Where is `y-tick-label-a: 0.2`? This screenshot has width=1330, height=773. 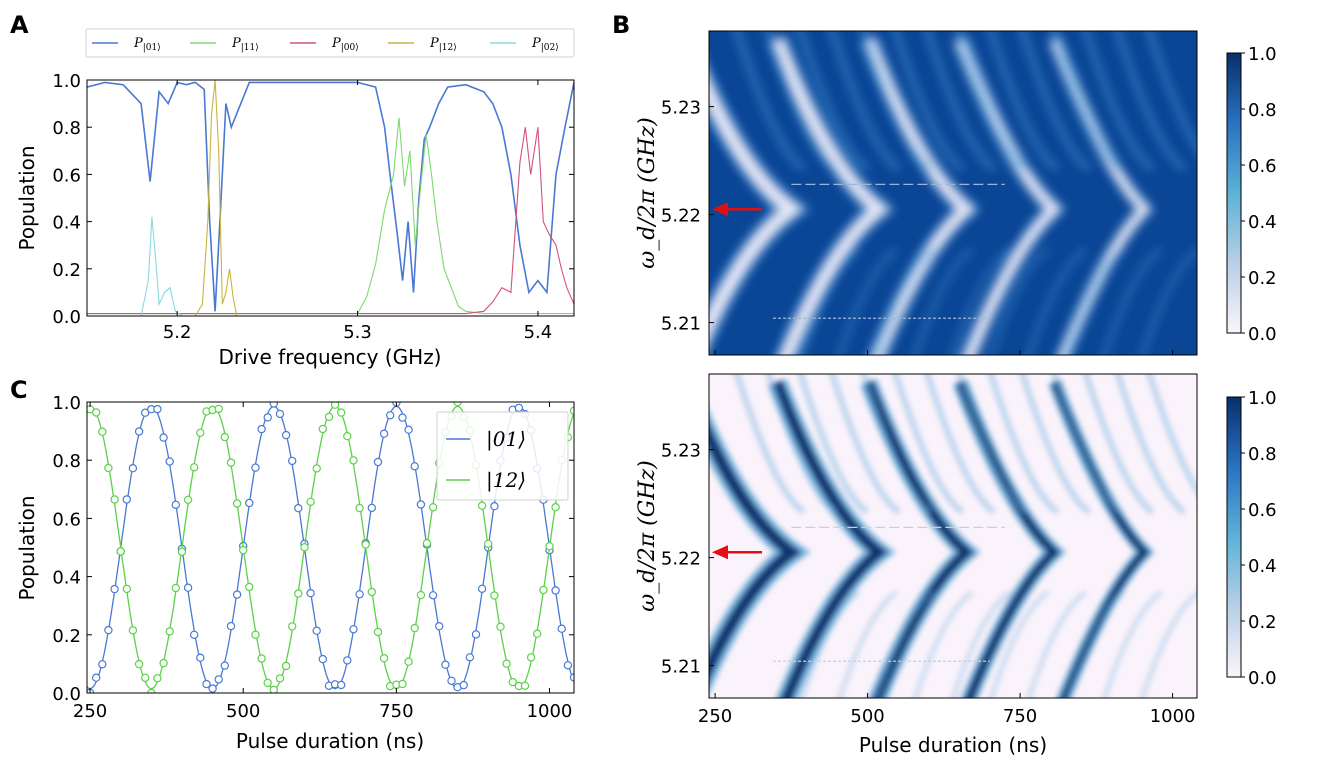
y-tick-label-a: 0.2 is located at coordinates (66, 270).